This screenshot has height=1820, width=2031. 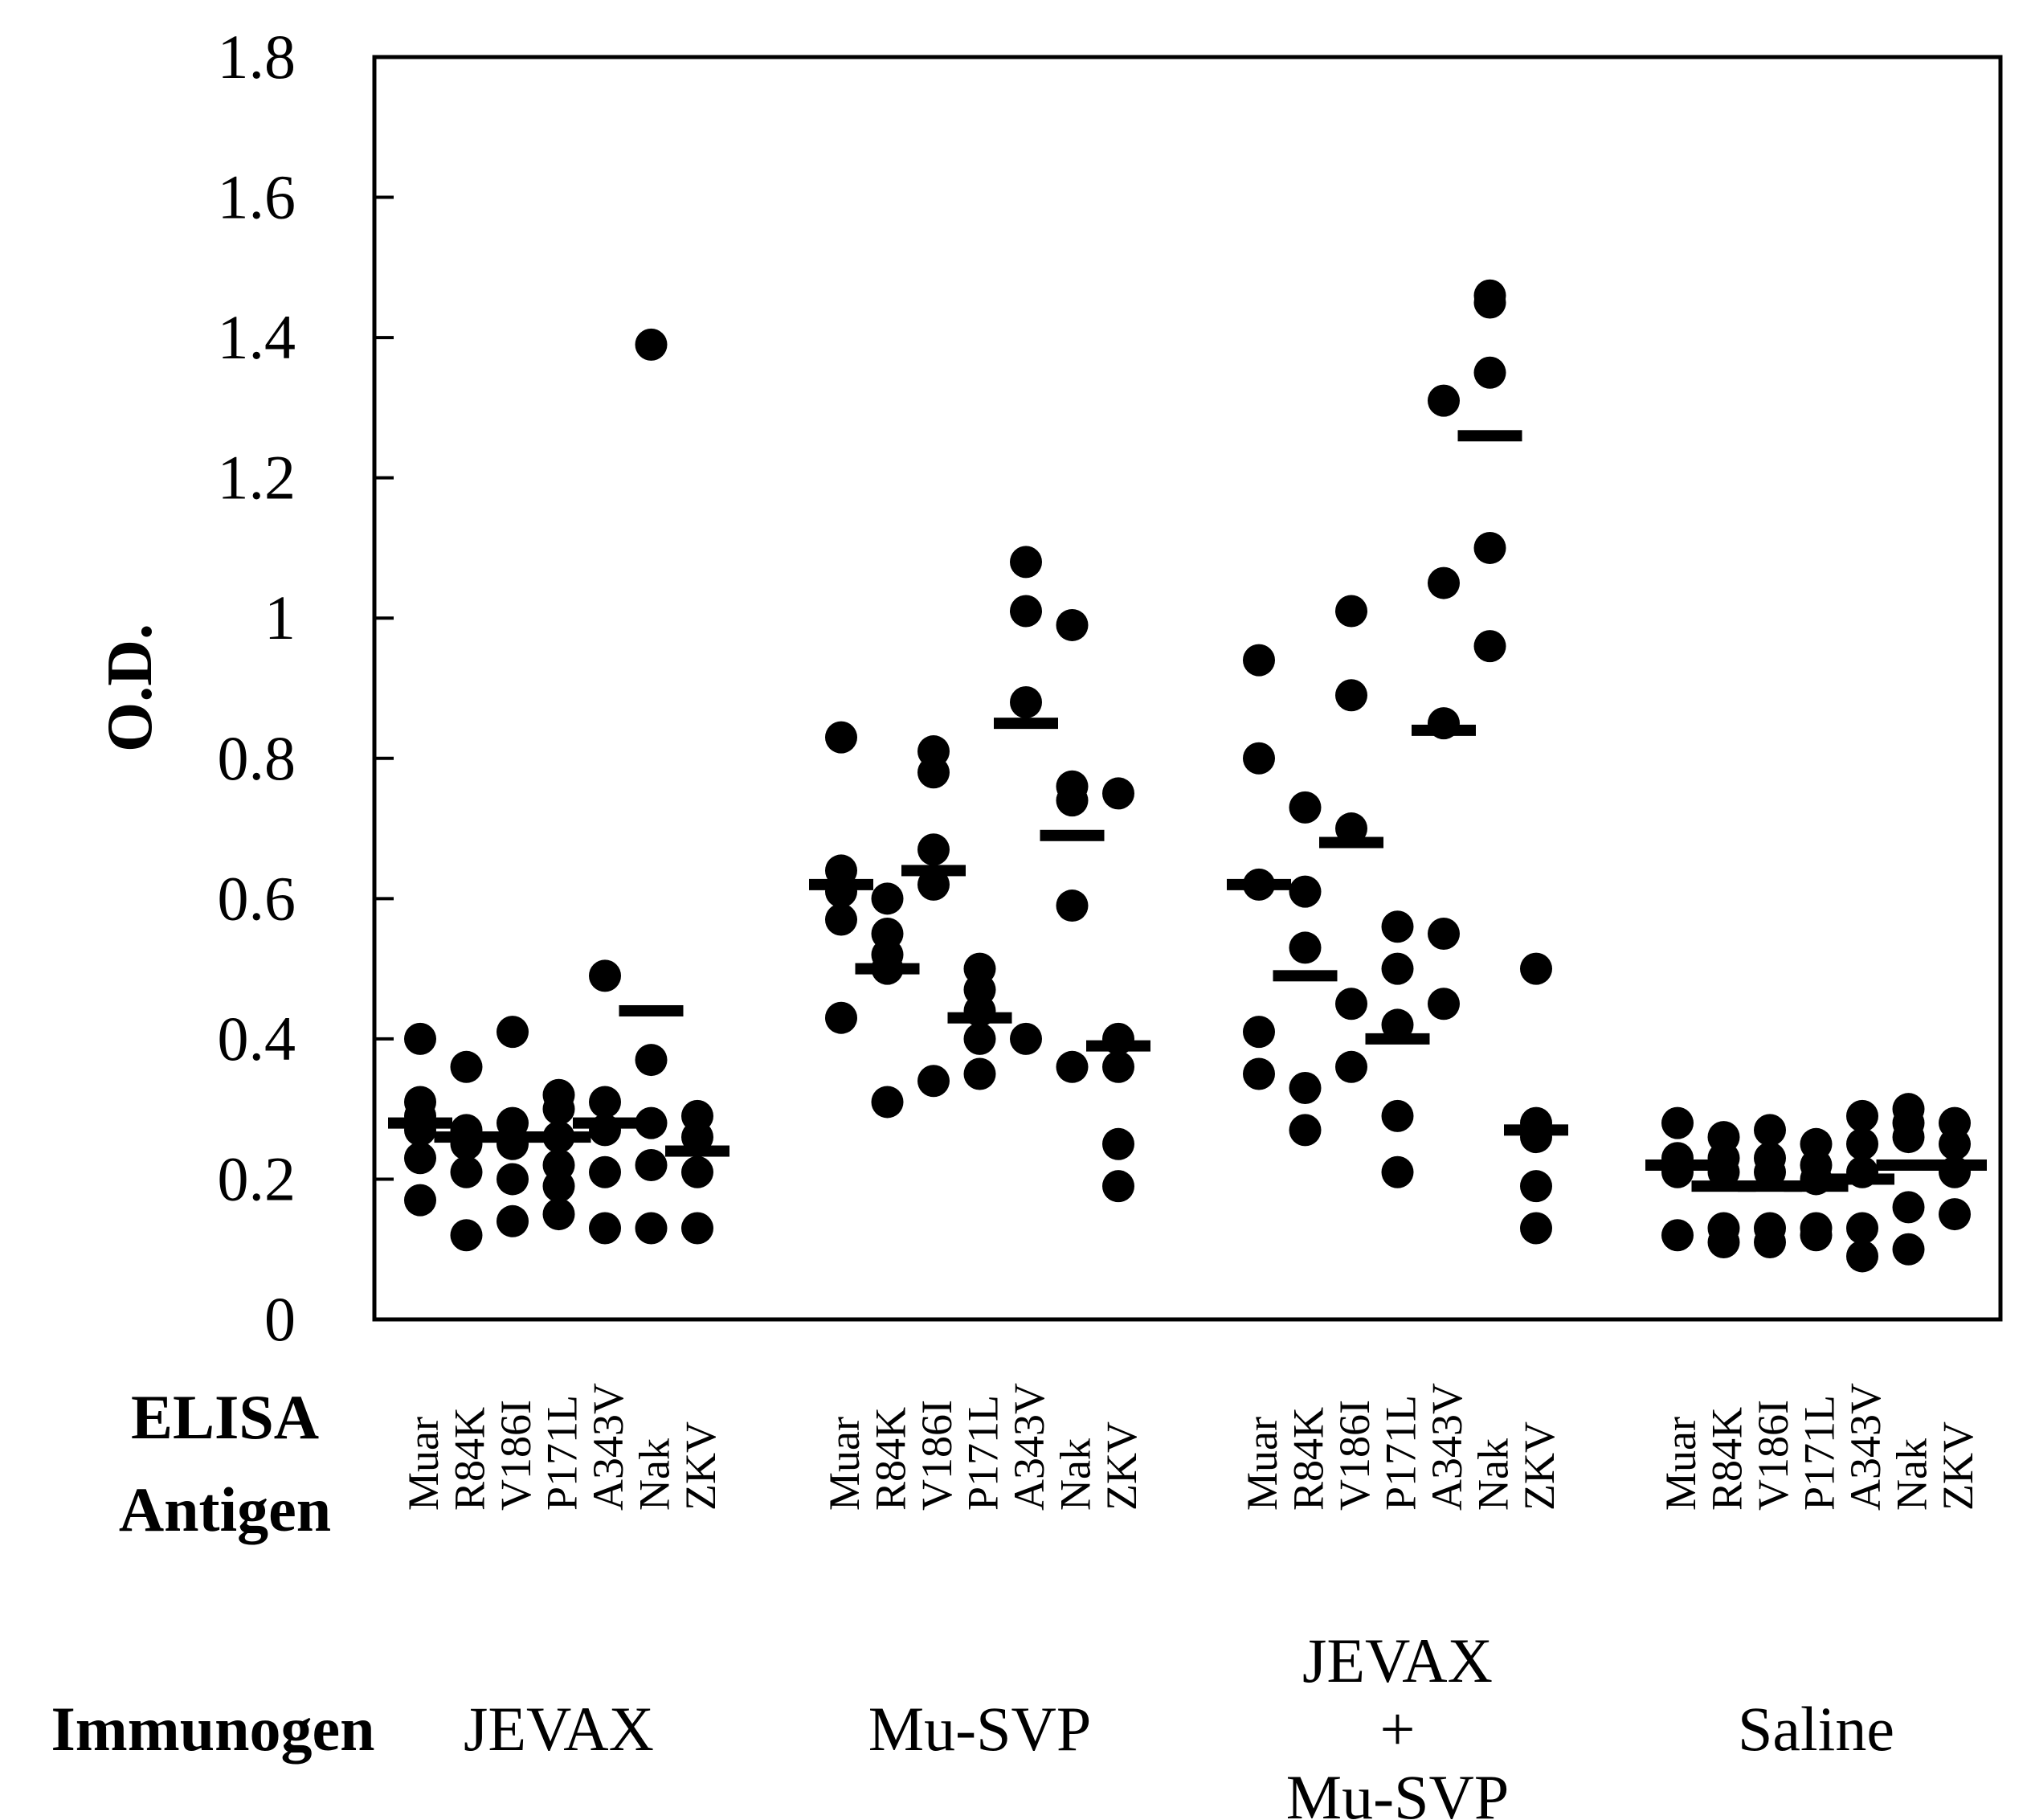 What do you see at coordinates (257, 1039) in the screenshot?
I see `y-tick-label: 0.4` at bounding box center [257, 1039].